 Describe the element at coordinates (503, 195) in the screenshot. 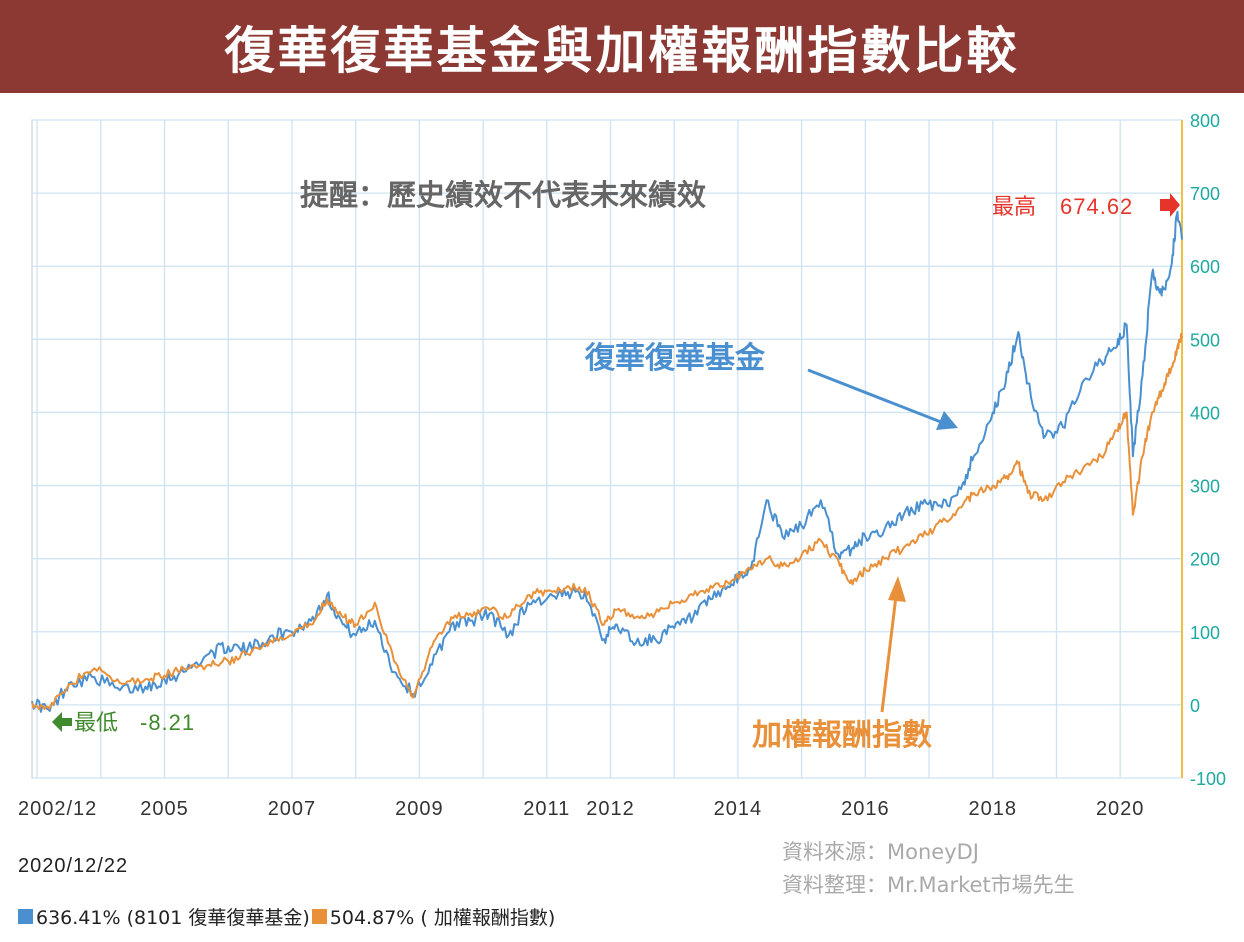

I see `reminder-text: 提醒：歷史績效不代表未來績效` at that location.